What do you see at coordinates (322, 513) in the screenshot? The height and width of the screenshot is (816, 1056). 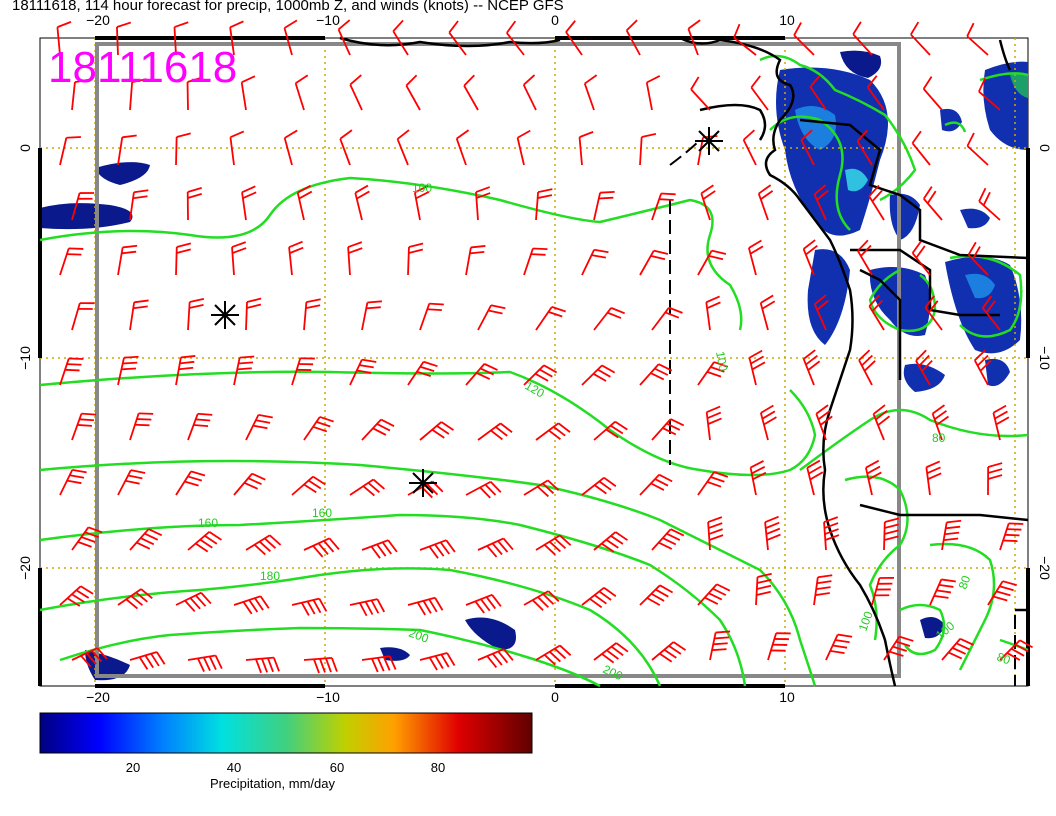 I see `contour-label: 160` at bounding box center [322, 513].